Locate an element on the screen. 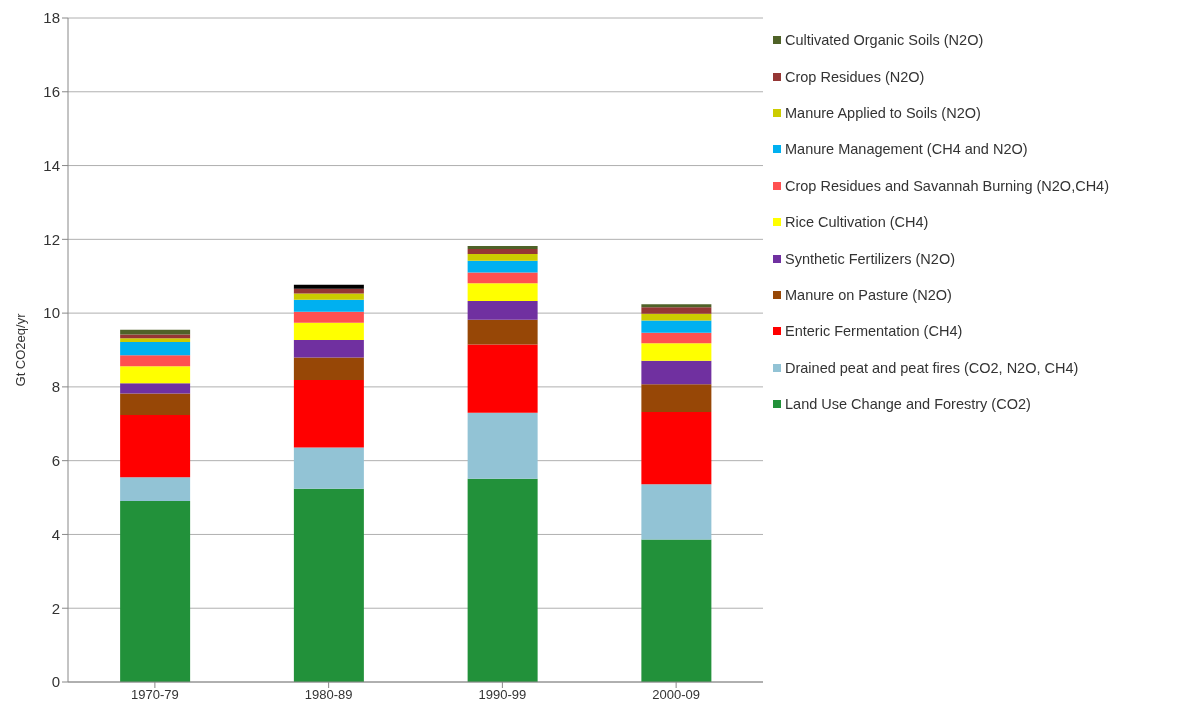 Image resolution: width=1193 pixels, height=706 pixels. y-tick-label: 12 is located at coordinates (51, 239).